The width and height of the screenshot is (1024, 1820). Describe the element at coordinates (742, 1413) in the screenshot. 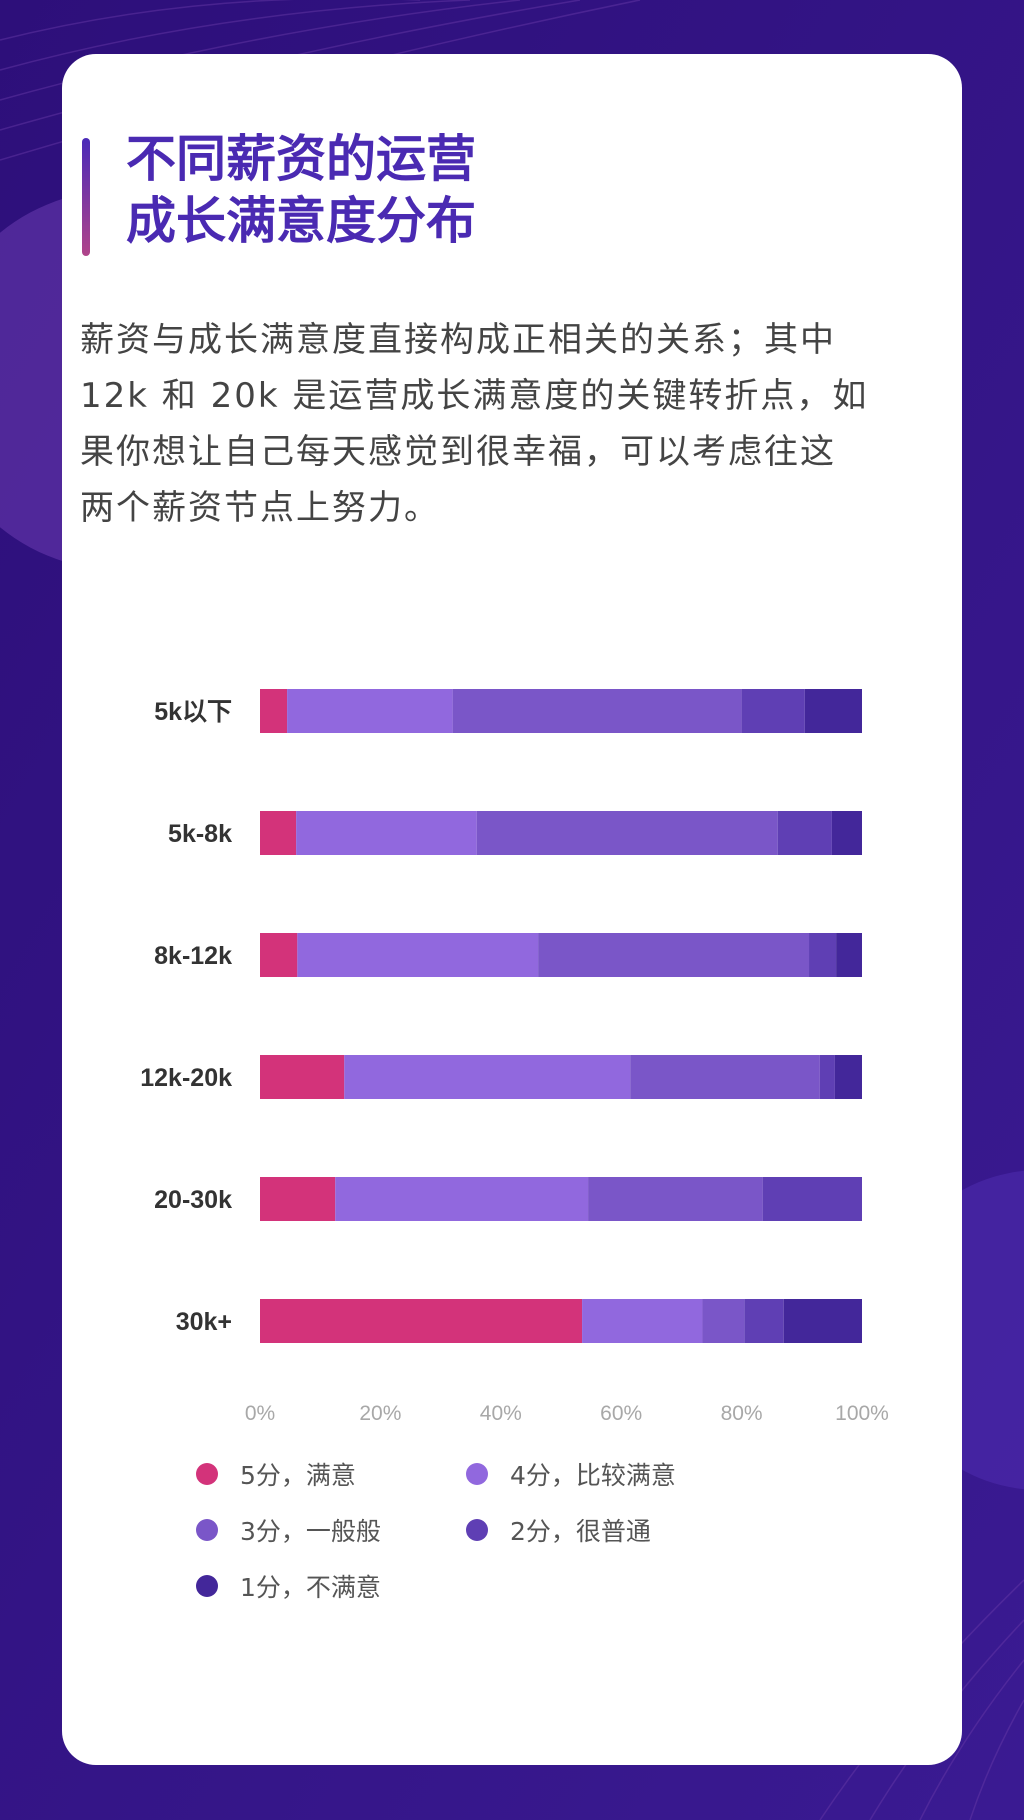

I see `x-tick-label: 80%` at that location.